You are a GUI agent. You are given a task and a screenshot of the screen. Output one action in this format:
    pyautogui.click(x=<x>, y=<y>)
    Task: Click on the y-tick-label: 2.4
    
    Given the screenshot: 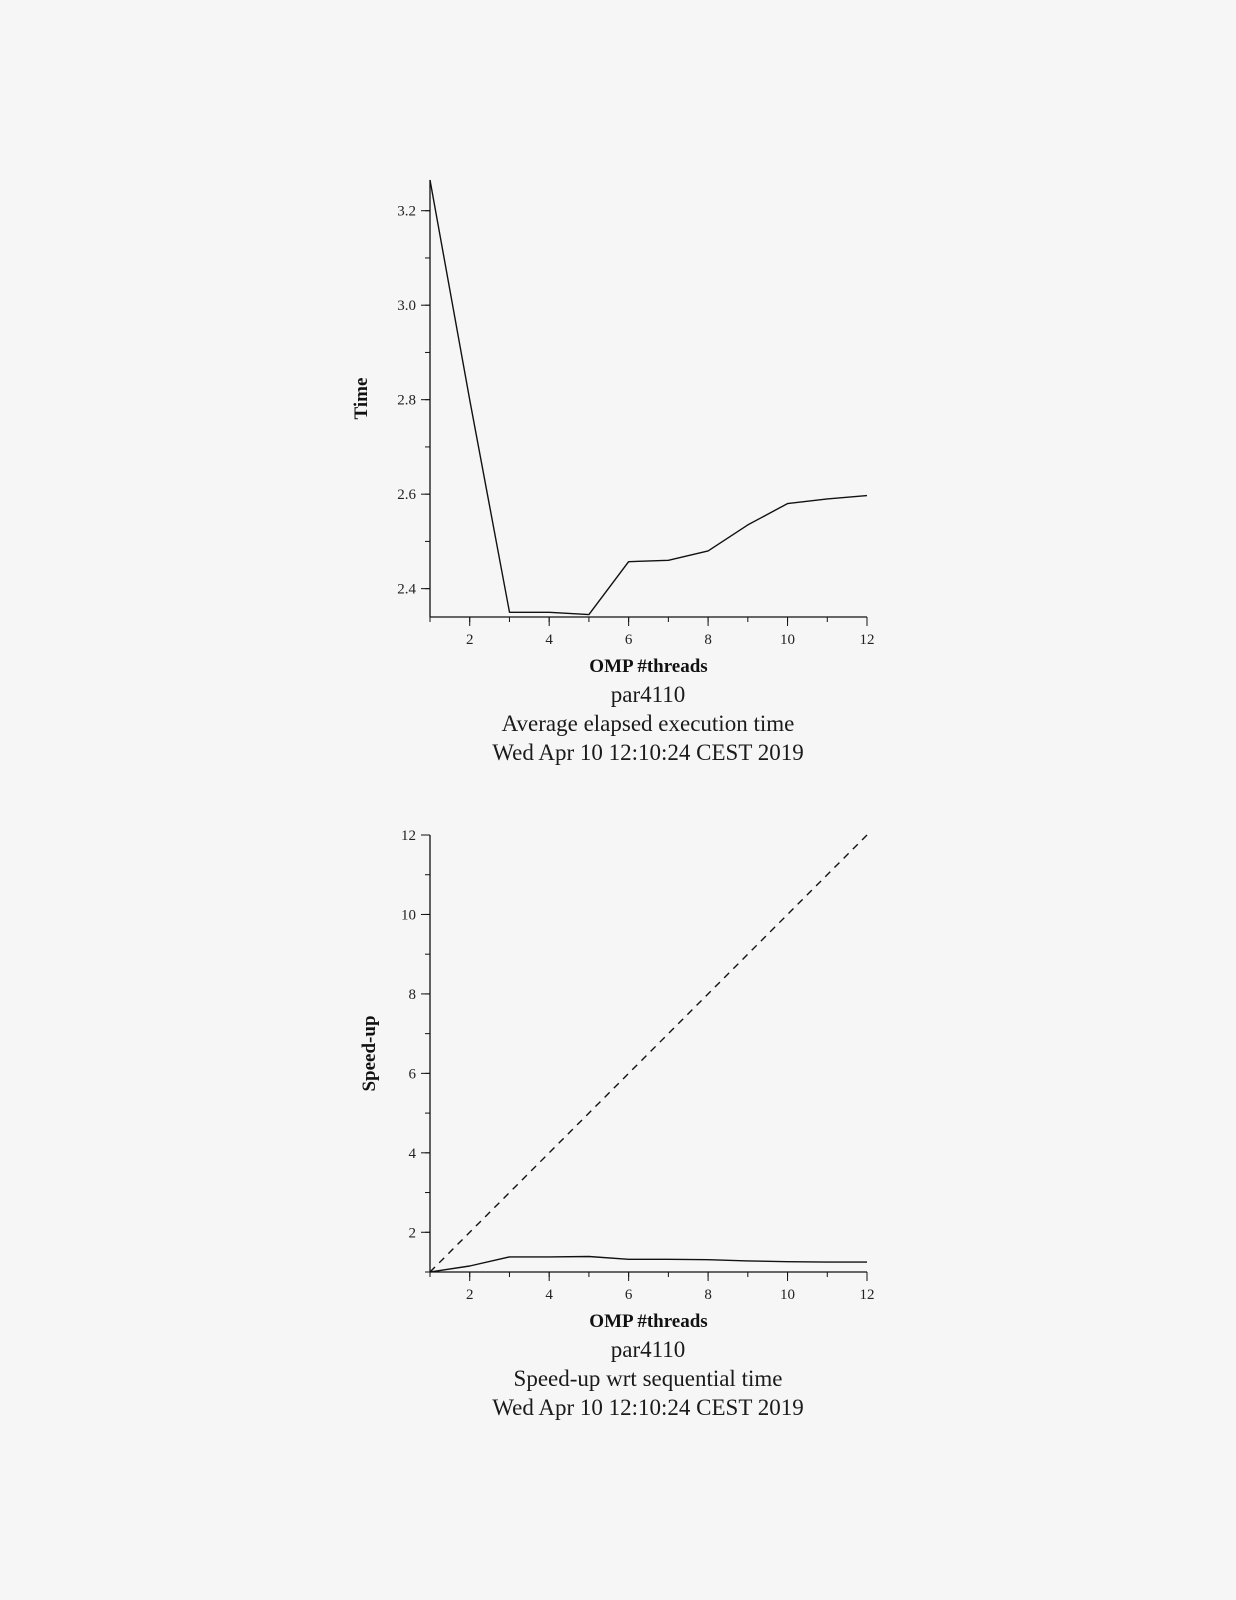 What is the action you would take?
    pyautogui.click(x=406, y=590)
    